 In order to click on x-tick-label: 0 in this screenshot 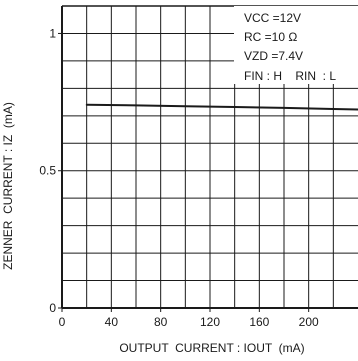, I will do `click(62, 322)`.